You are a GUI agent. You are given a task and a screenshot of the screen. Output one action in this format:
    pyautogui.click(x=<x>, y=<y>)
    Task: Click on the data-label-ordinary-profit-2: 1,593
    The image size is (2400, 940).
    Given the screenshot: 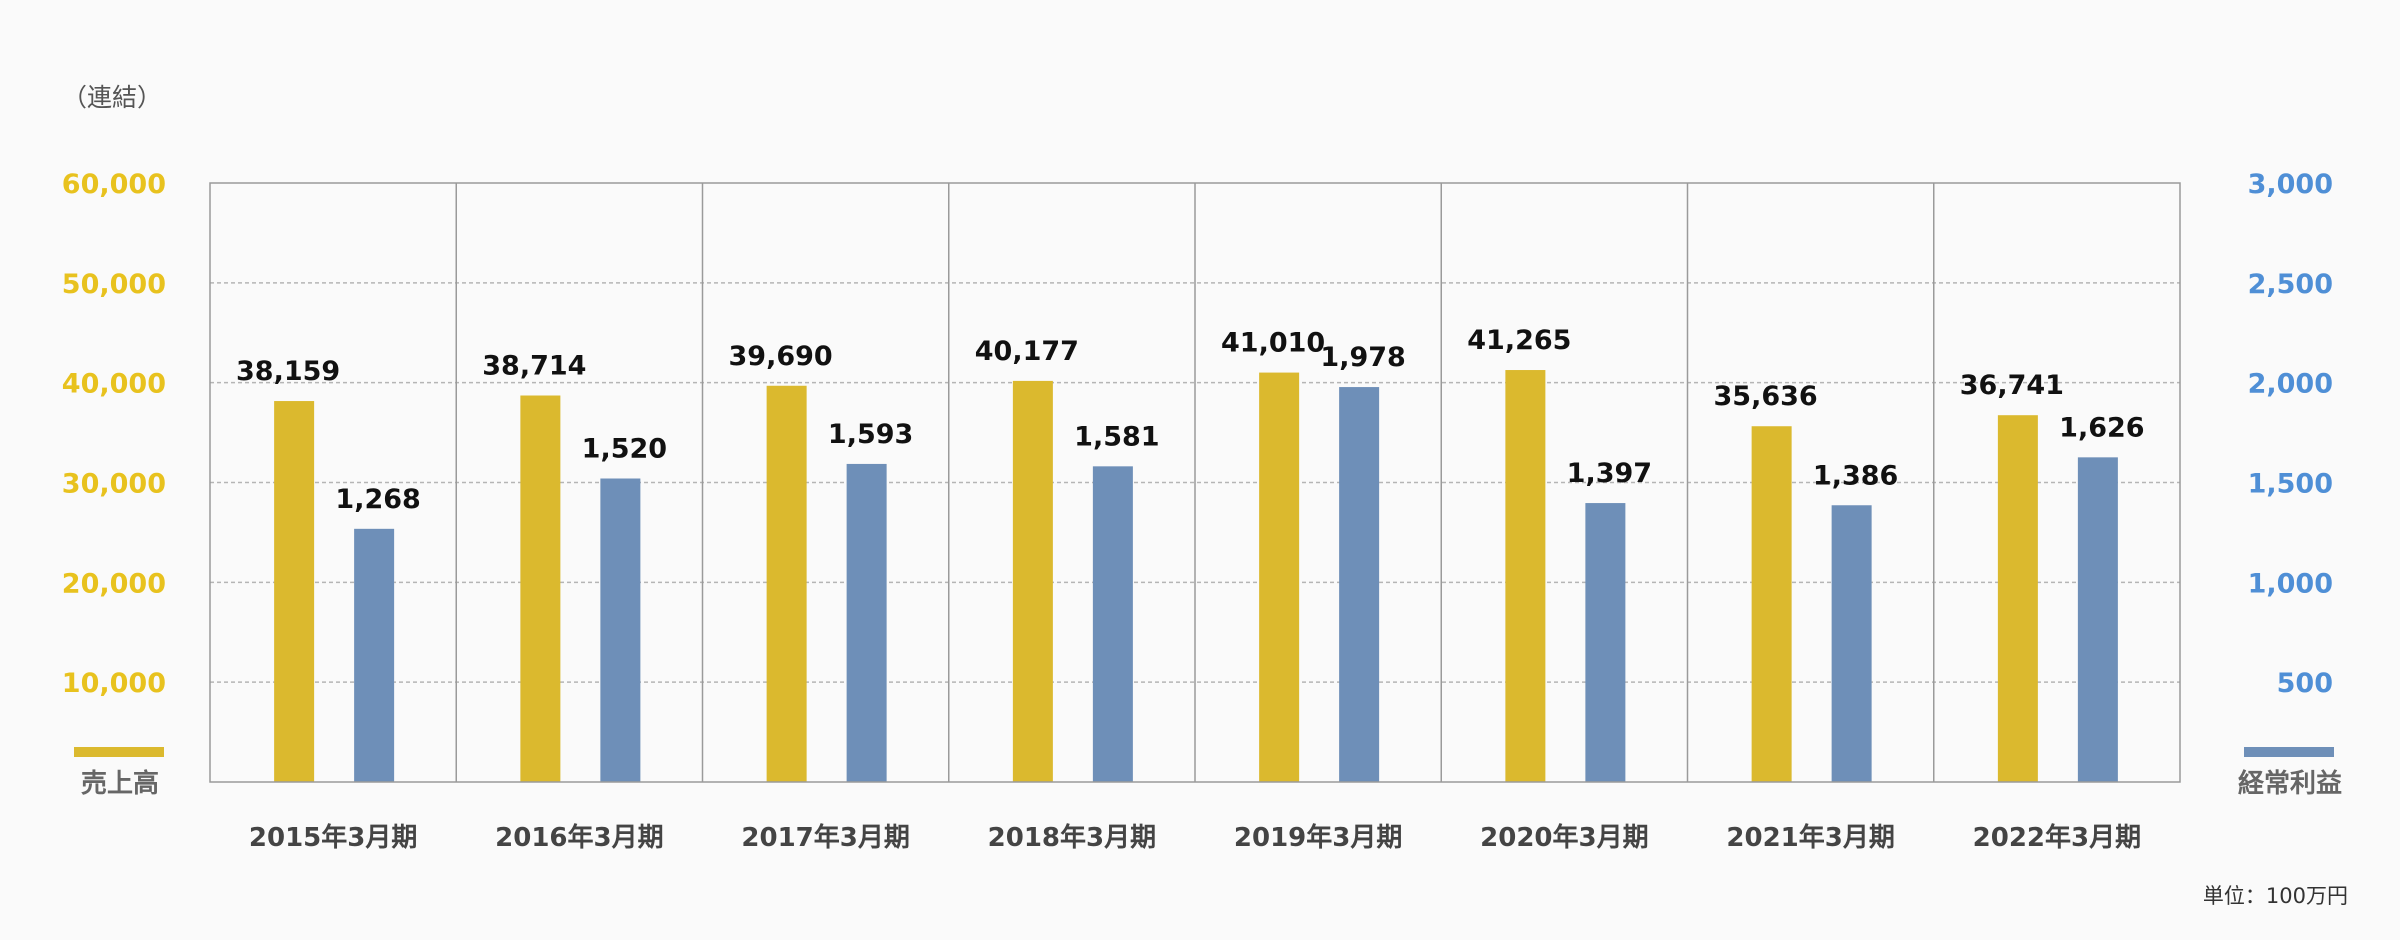 What is the action you would take?
    pyautogui.click(x=870, y=434)
    